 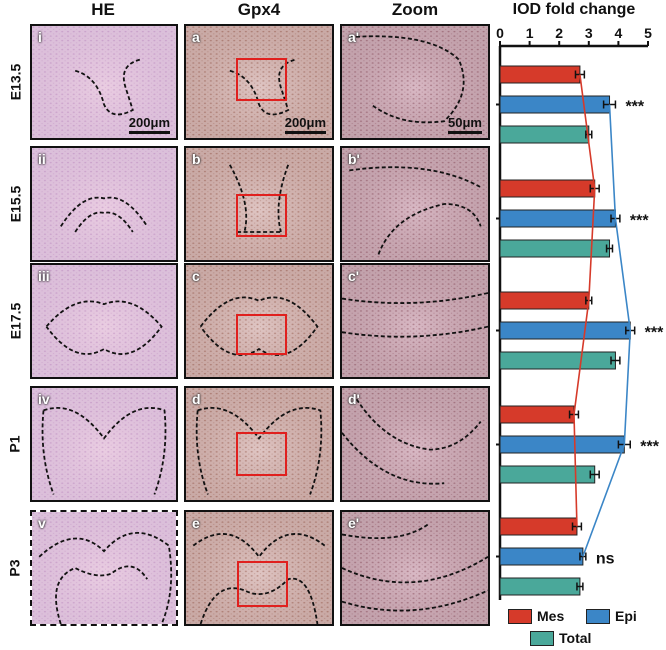 I want to click on gpx-panel-e15-5: b, so click(x=259, y=204).